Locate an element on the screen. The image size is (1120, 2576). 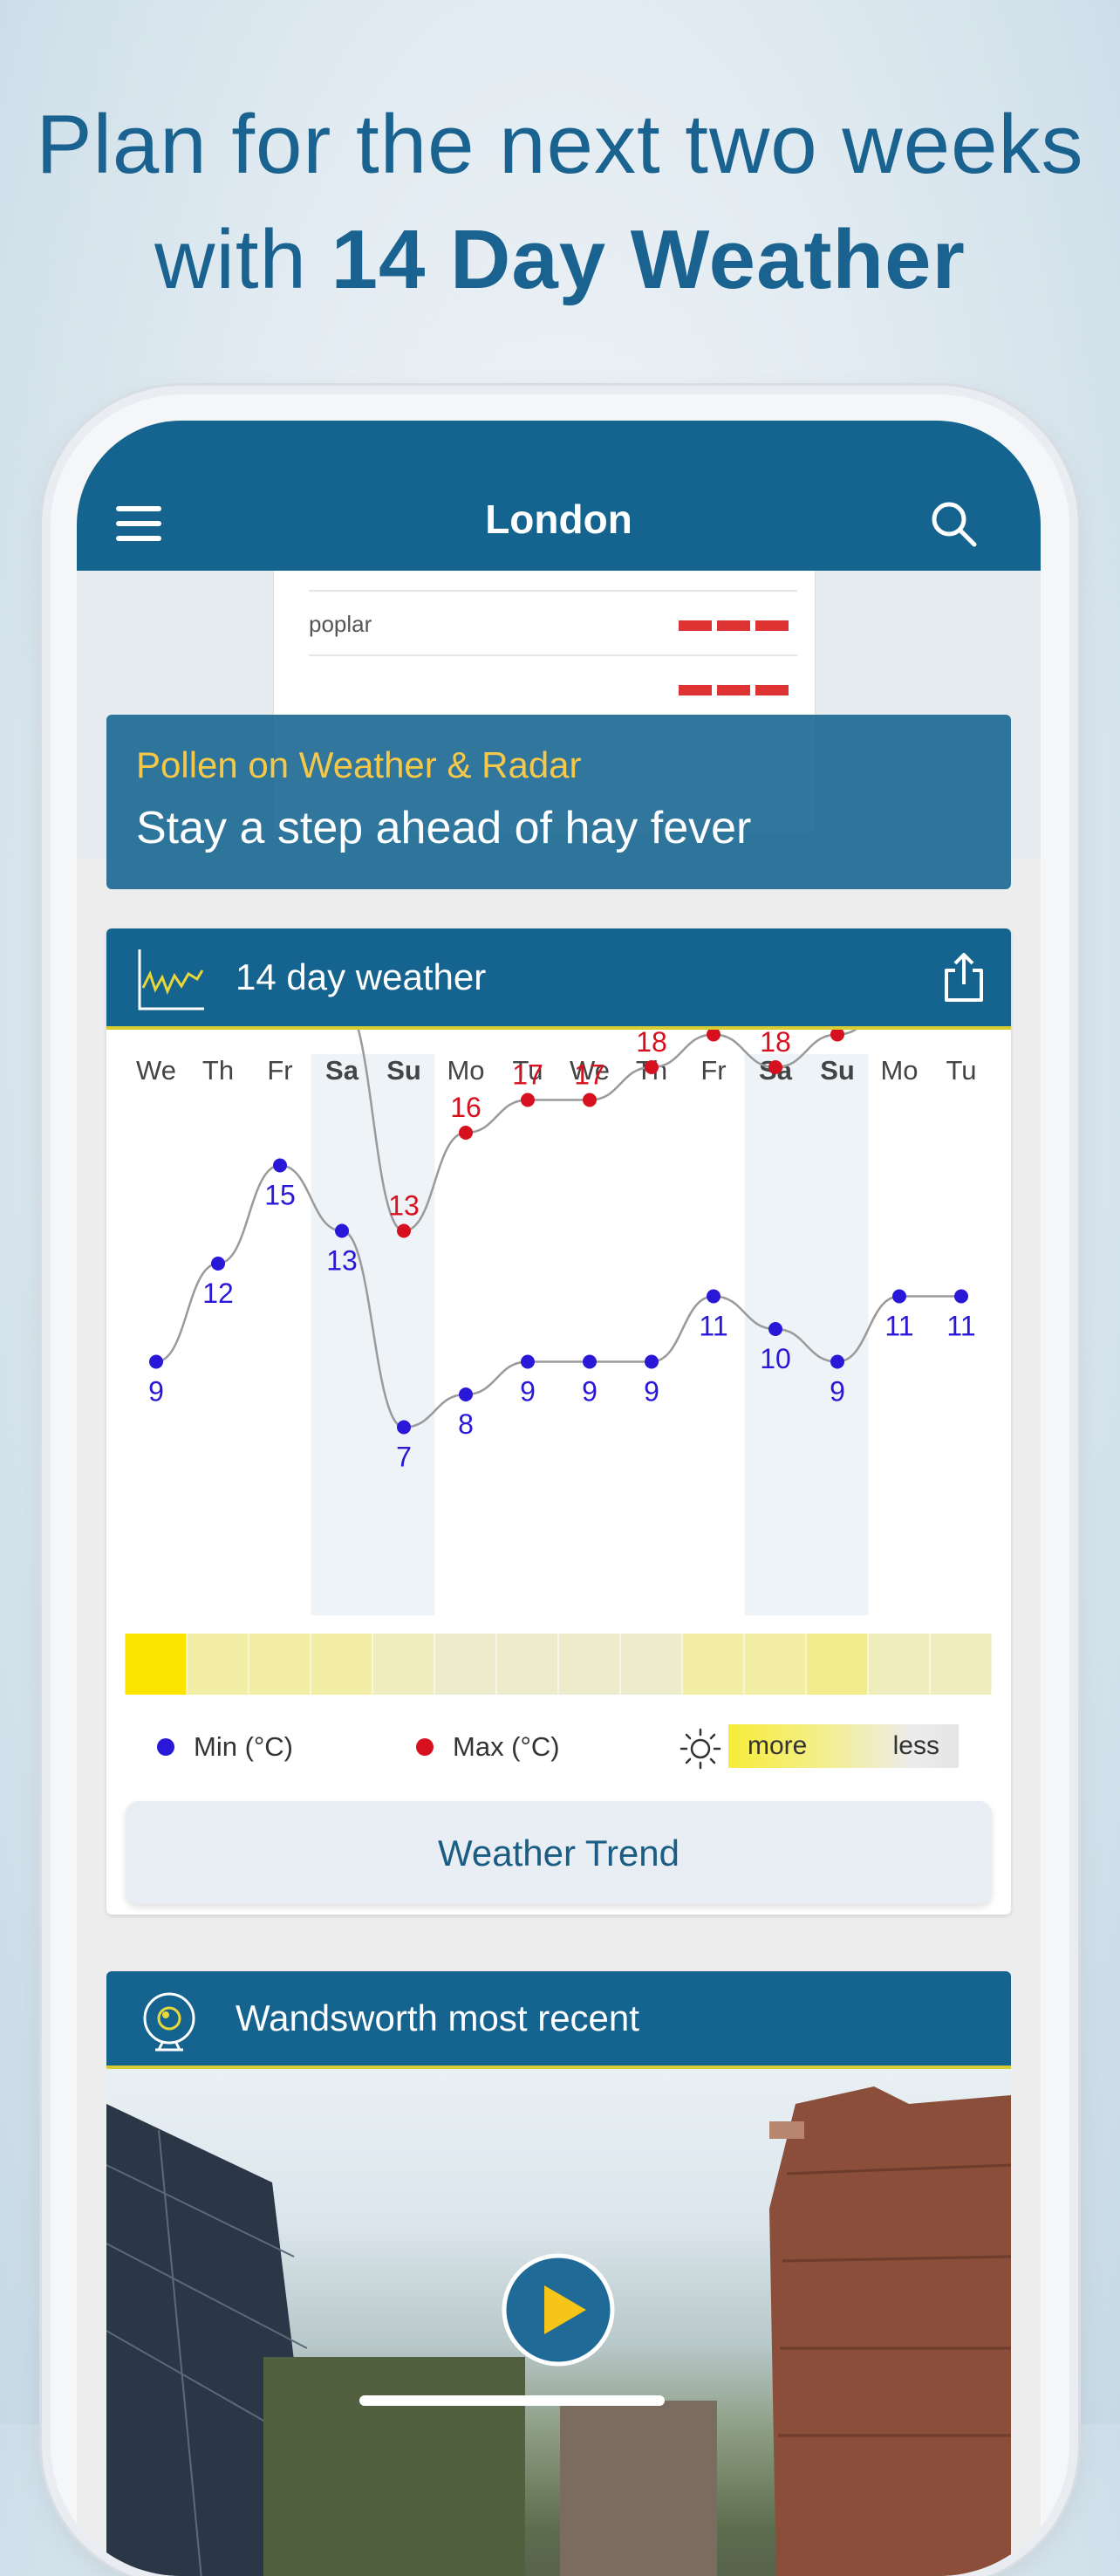
headline-prefix: with is located at coordinates (242, 259).